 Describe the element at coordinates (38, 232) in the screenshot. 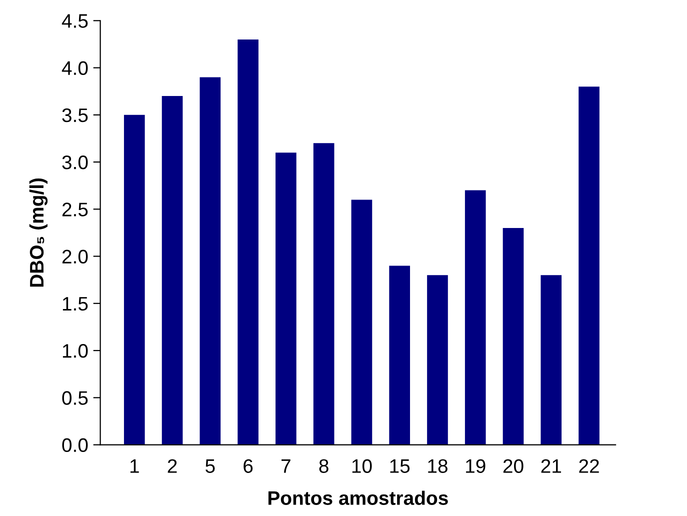

I see `y-axis-title: DBO₅ (mg/l)` at that location.